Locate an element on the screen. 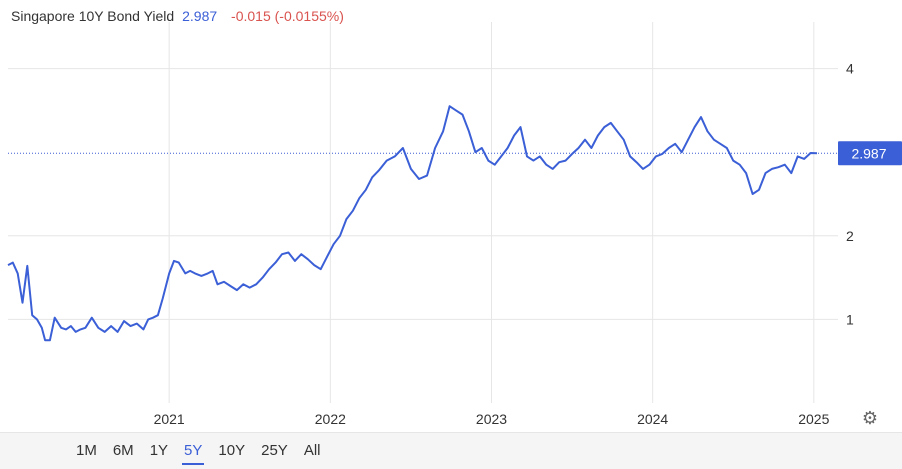 This screenshot has width=902, height=469. last-value: 2.987 is located at coordinates (200, 16).